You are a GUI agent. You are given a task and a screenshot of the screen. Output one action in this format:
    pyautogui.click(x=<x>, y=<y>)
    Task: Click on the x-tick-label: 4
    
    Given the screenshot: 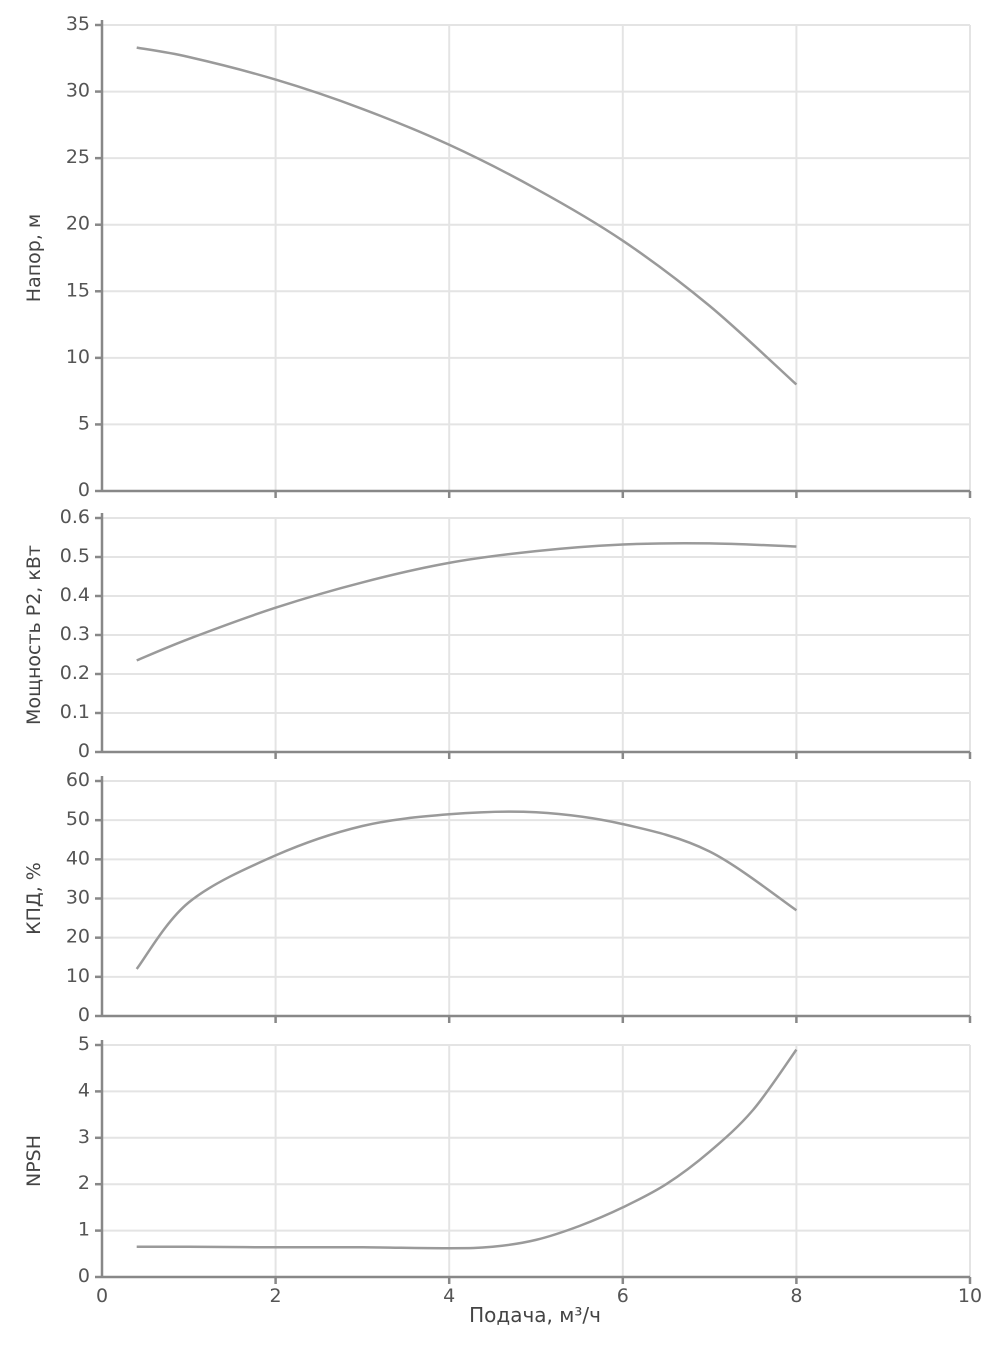 What is the action you would take?
    pyautogui.click(x=449, y=1296)
    